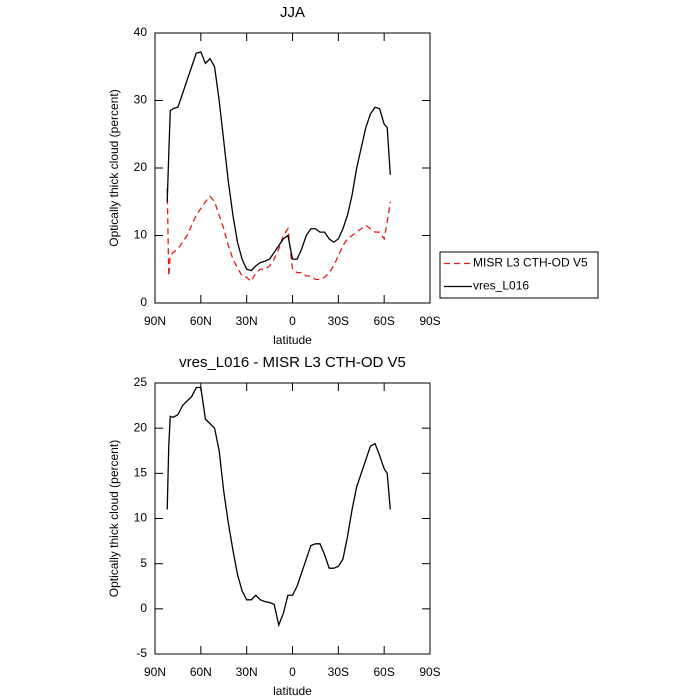 Image resolution: width=700 pixels, height=700 pixels. What do you see at coordinates (141, 382) in the screenshot?
I see `y-tick-label: 25` at bounding box center [141, 382].